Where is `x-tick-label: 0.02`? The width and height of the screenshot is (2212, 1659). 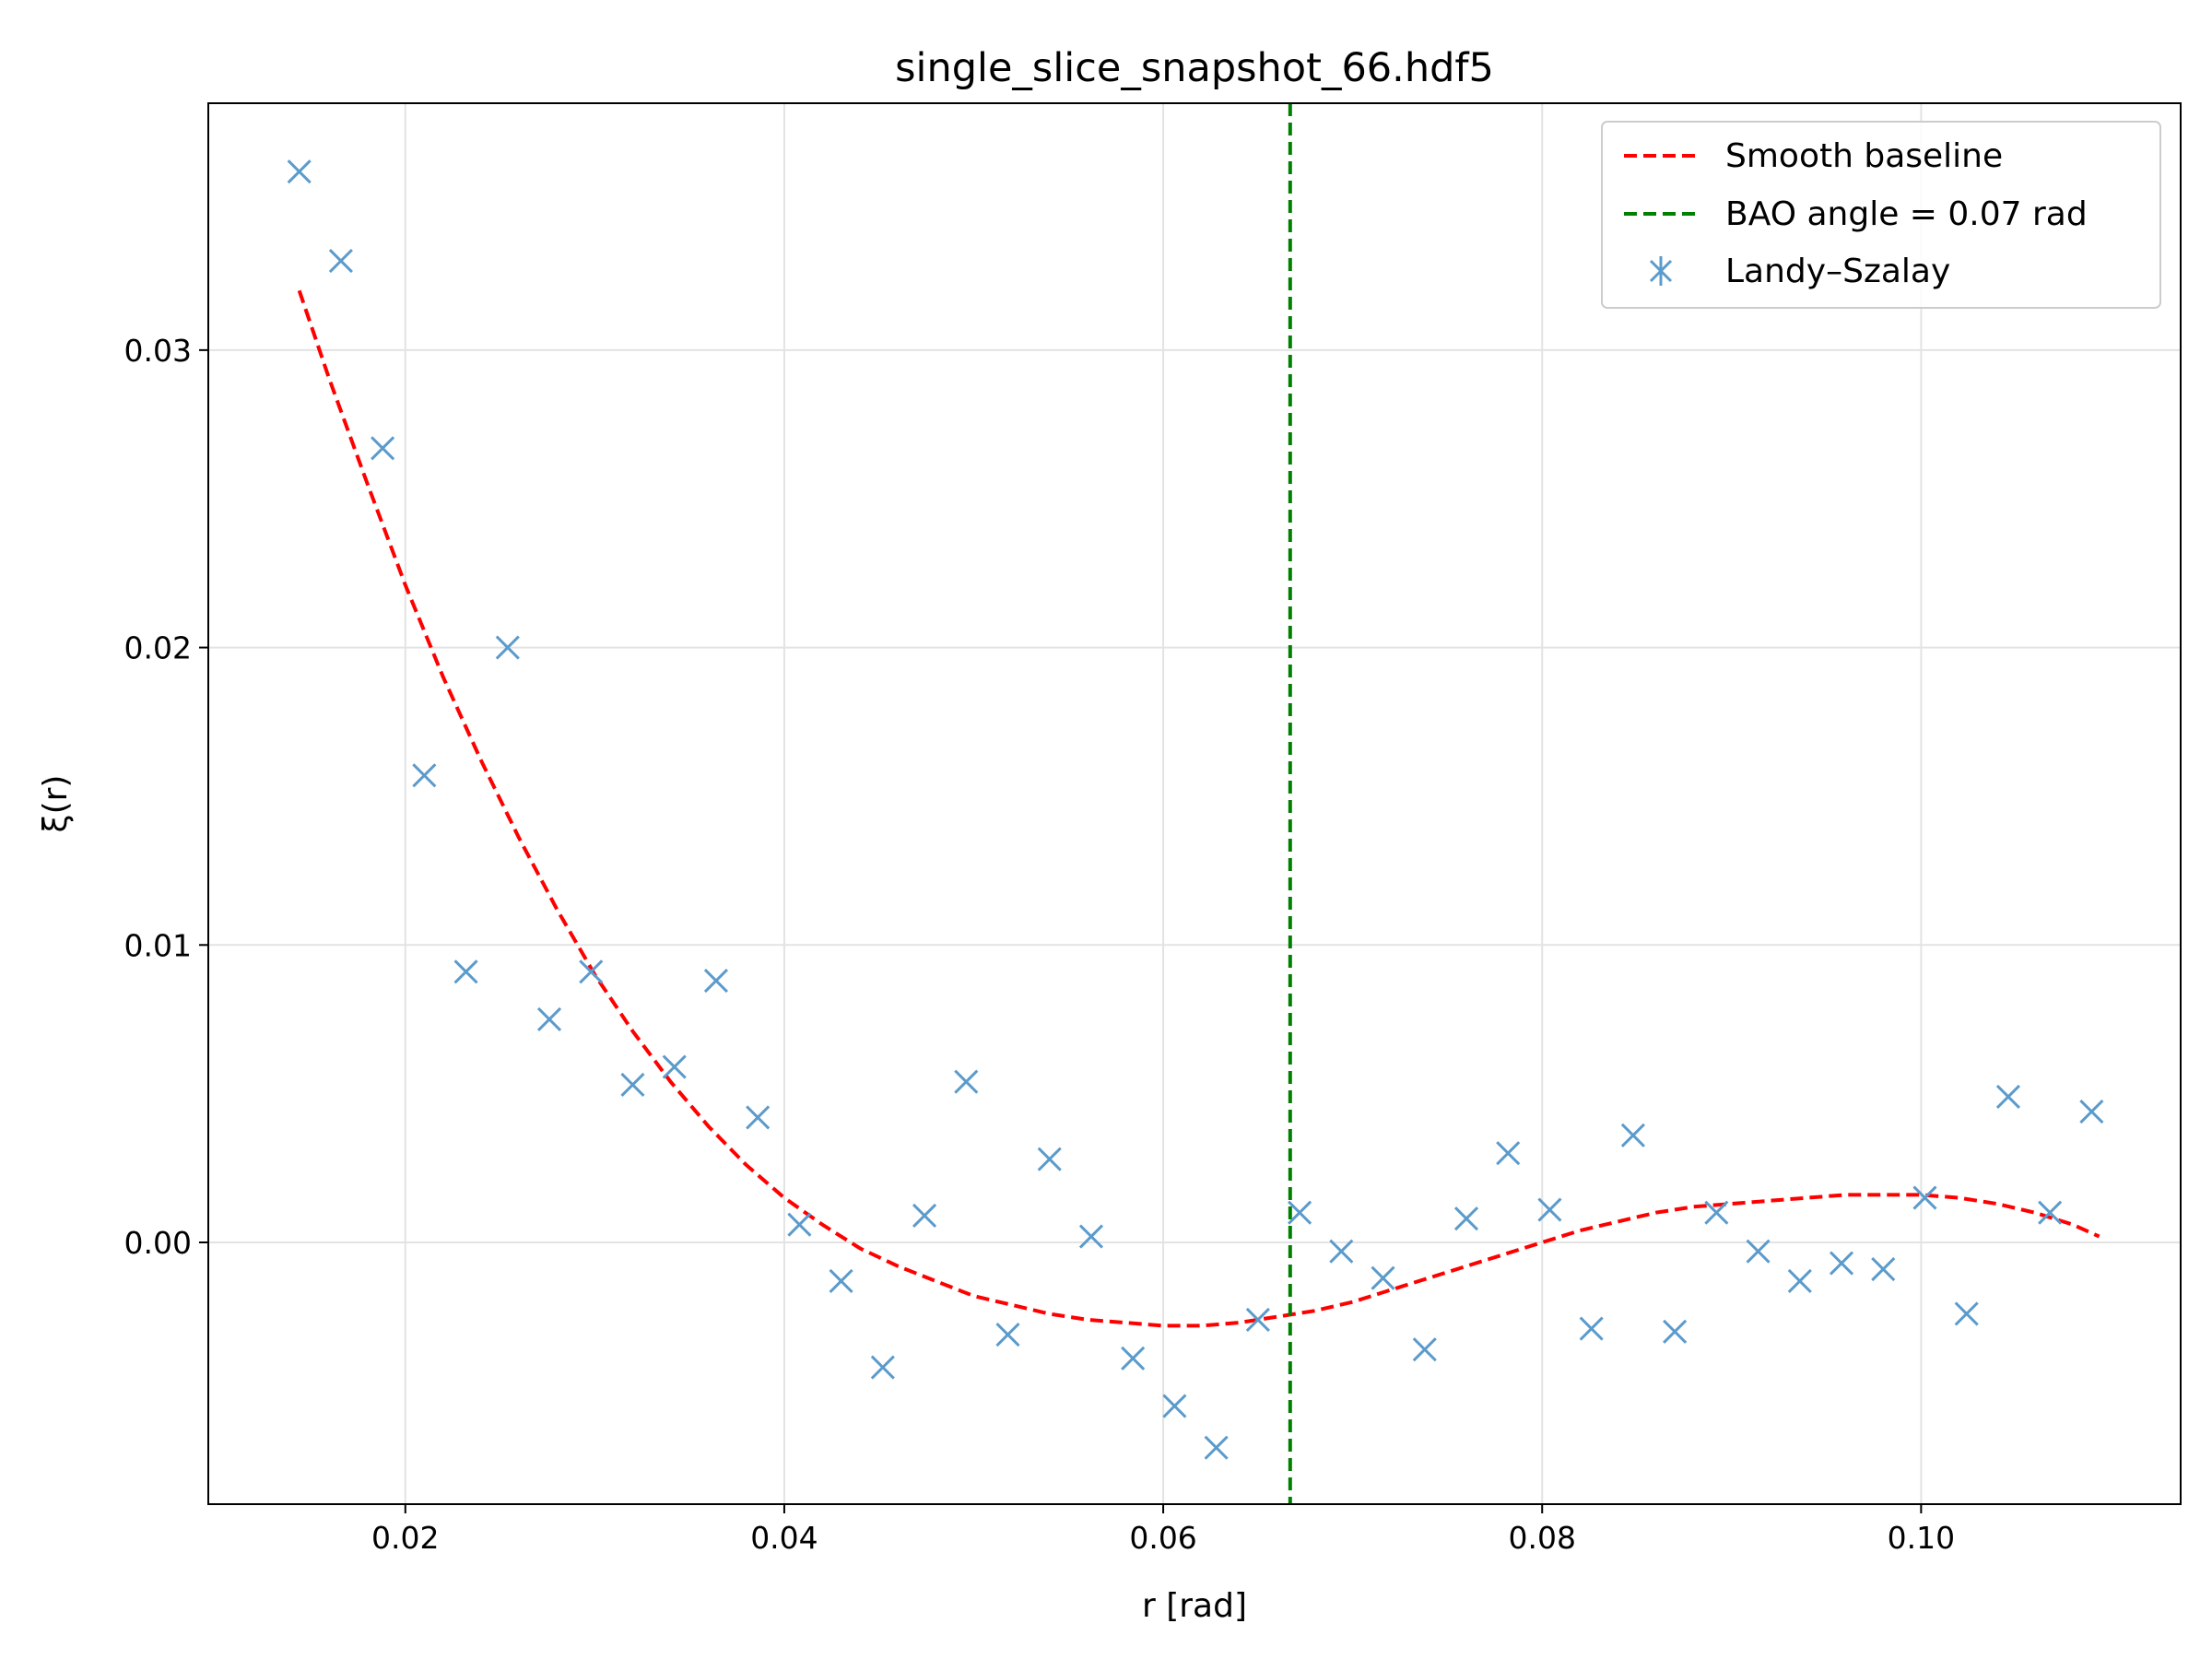 x-tick-label: 0.02 is located at coordinates (405, 1538).